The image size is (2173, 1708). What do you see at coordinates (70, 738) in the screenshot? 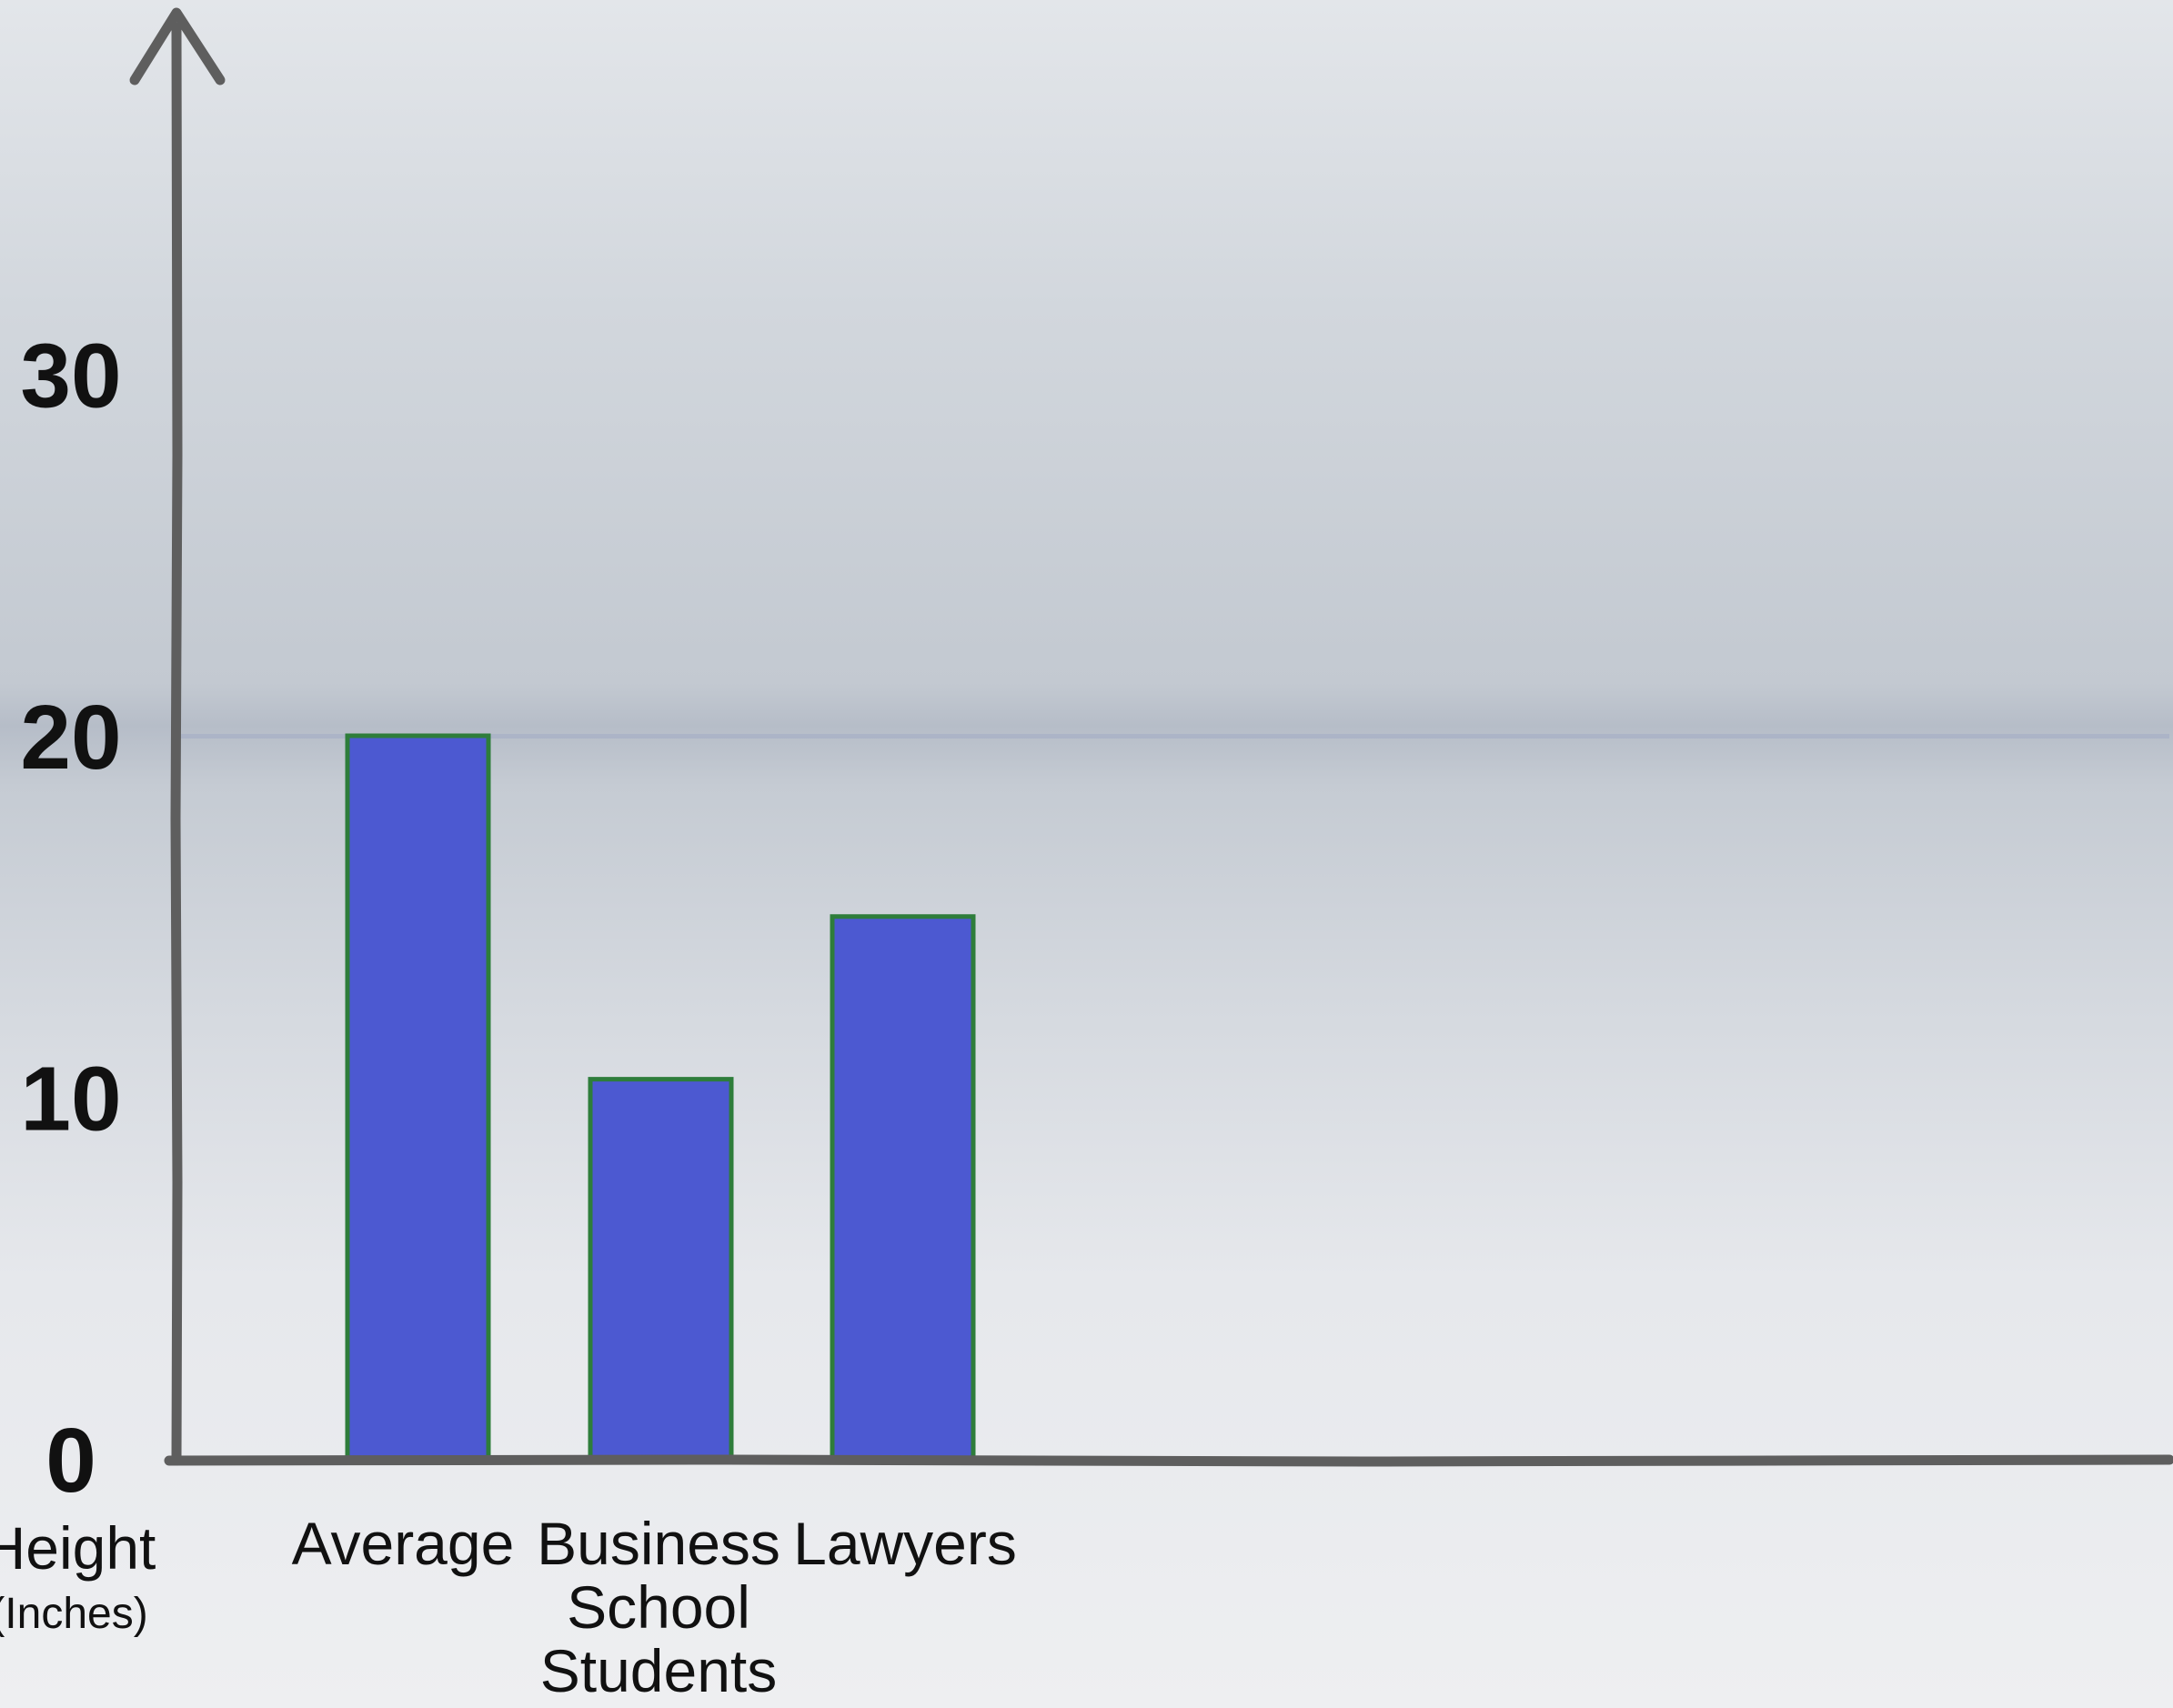
I see `y-tick-label-20: 20` at bounding box center [70, 738].